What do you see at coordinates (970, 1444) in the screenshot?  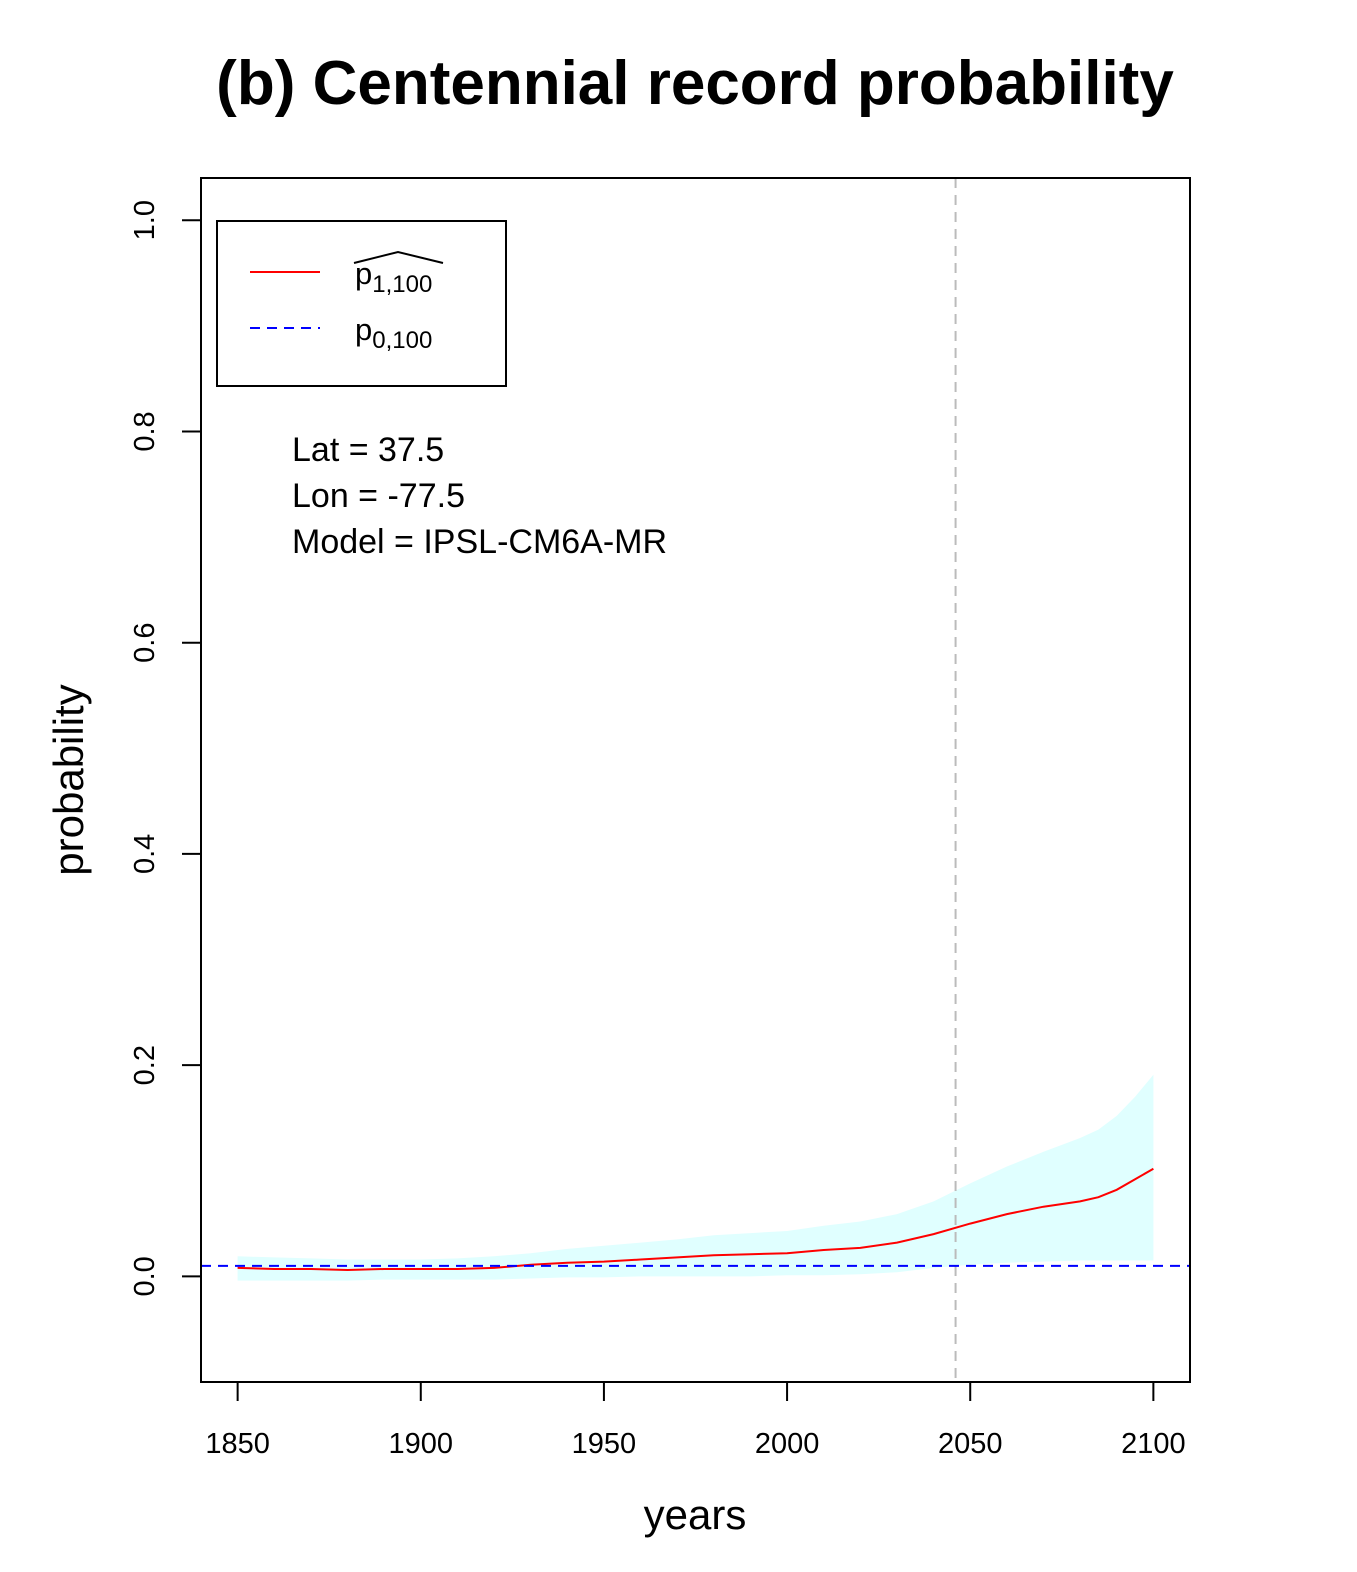 I see `x-tick-label: 2050` at bounding box center [970, 1444].